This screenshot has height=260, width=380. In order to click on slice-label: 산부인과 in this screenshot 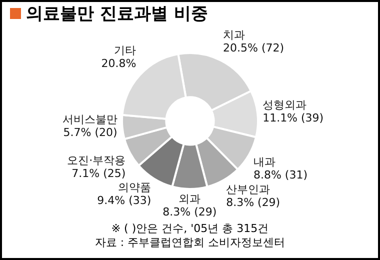, I will do `click(248, 189)`.